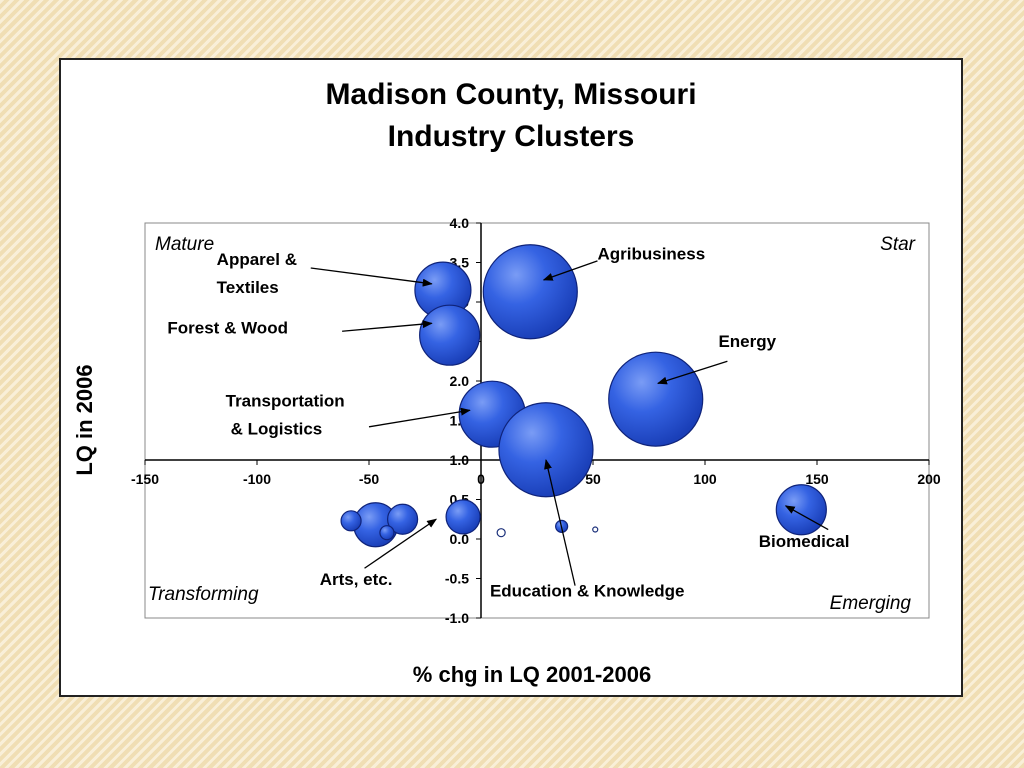  I want to click on annotation-arrow-transportation-logistics, so click(419, 417).